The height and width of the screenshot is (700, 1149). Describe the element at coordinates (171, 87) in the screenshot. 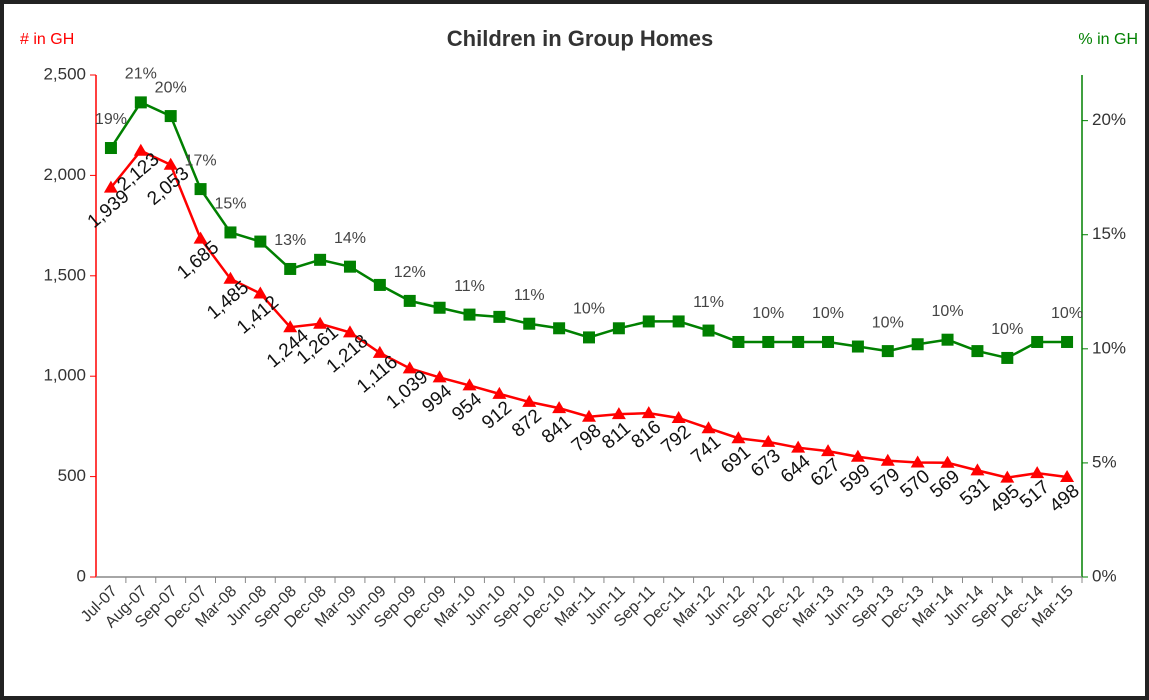

I see `data-label: 20%` at that location.